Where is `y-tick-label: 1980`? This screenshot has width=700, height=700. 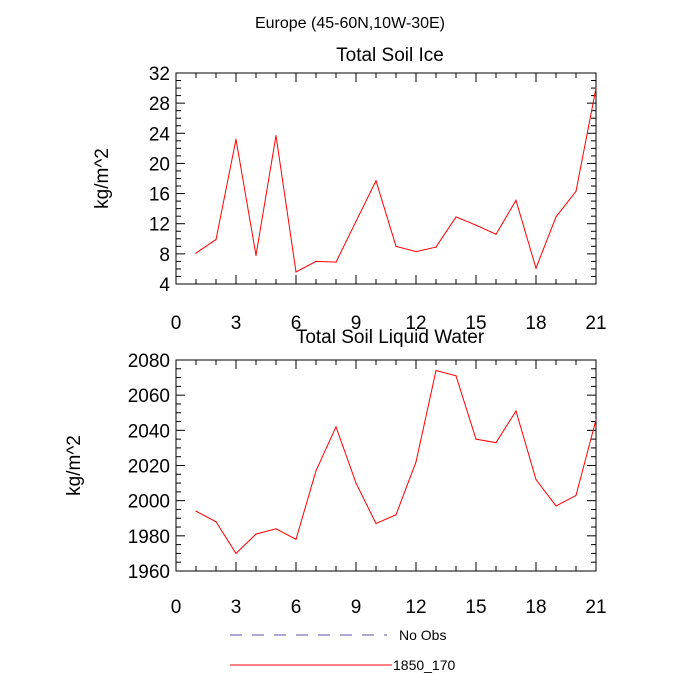 y-tick-label: 1980 is located at coordinates (149, 537).